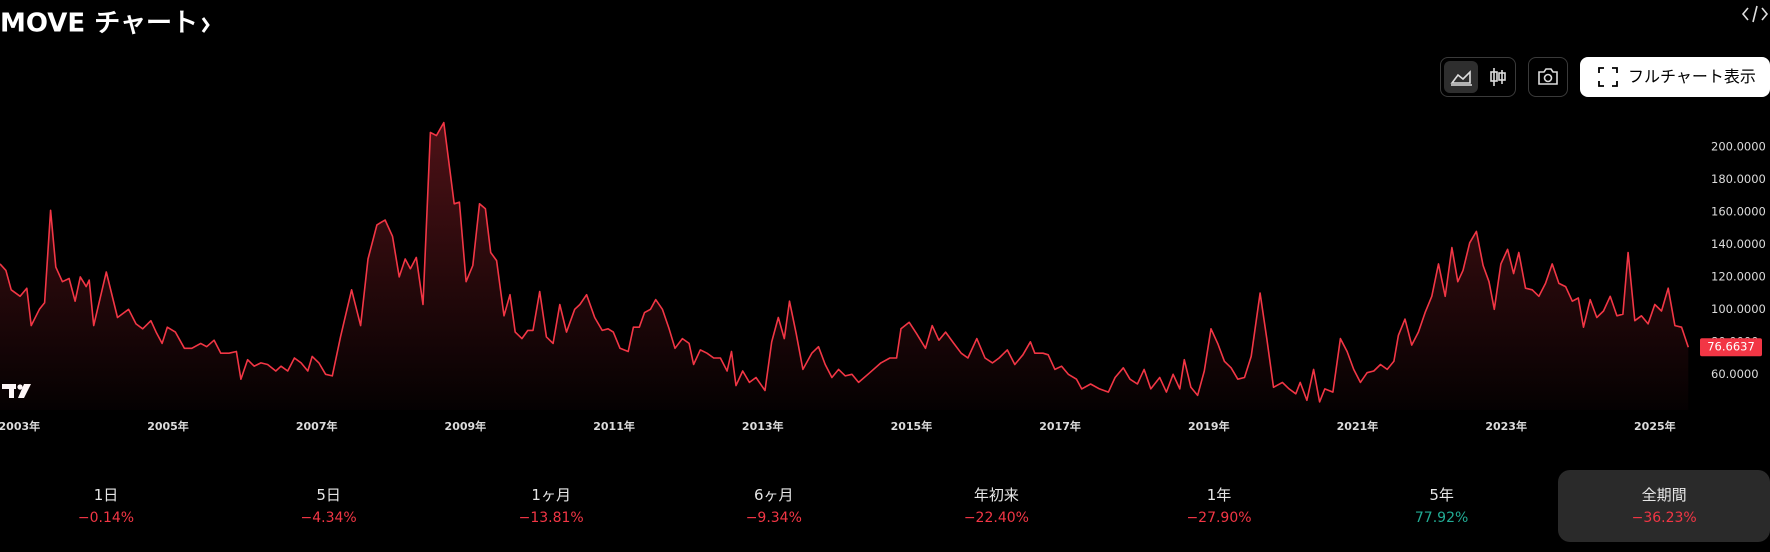  What do you see at coordinates (329, 506) in the screenshot?
I see `period-tab: 5日 −4.34%` at bounding box center [329, 506].